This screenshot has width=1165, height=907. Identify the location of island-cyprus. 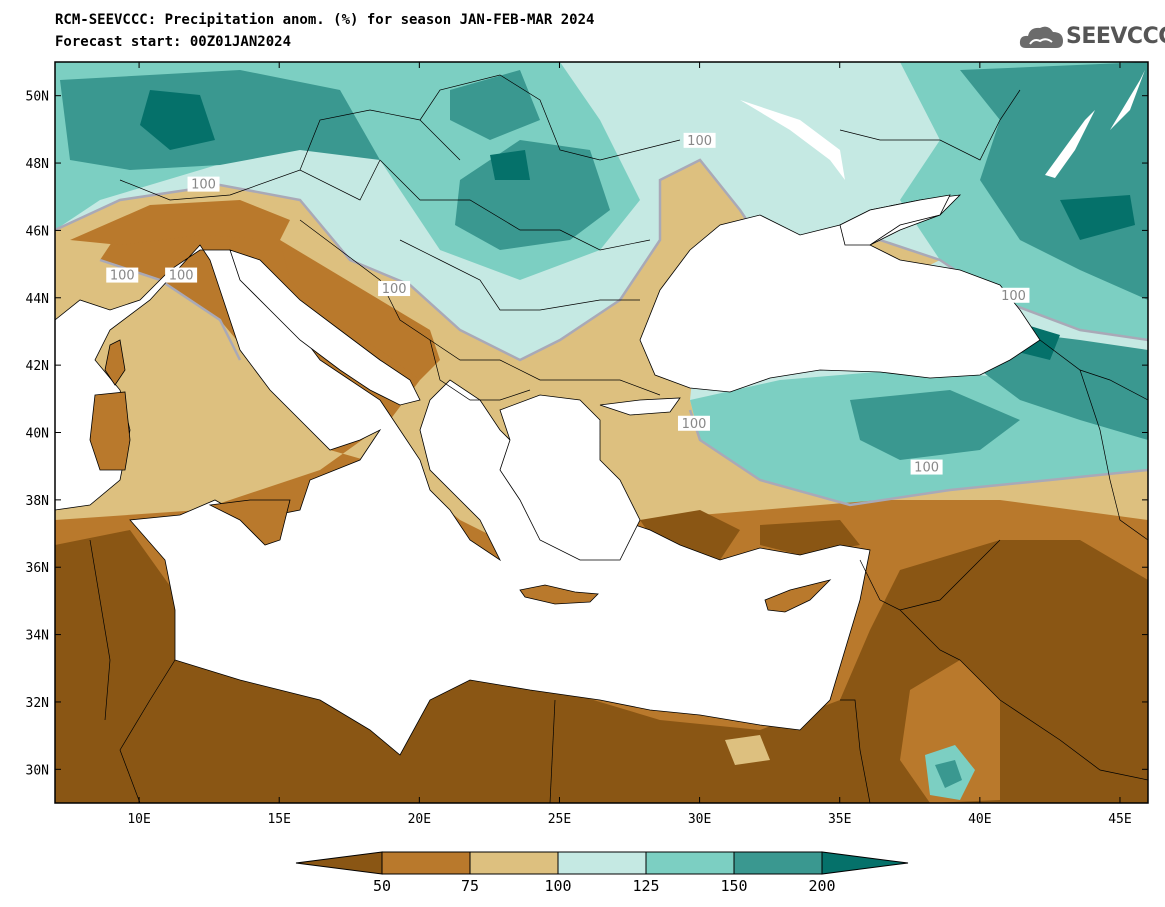
(798, 596).